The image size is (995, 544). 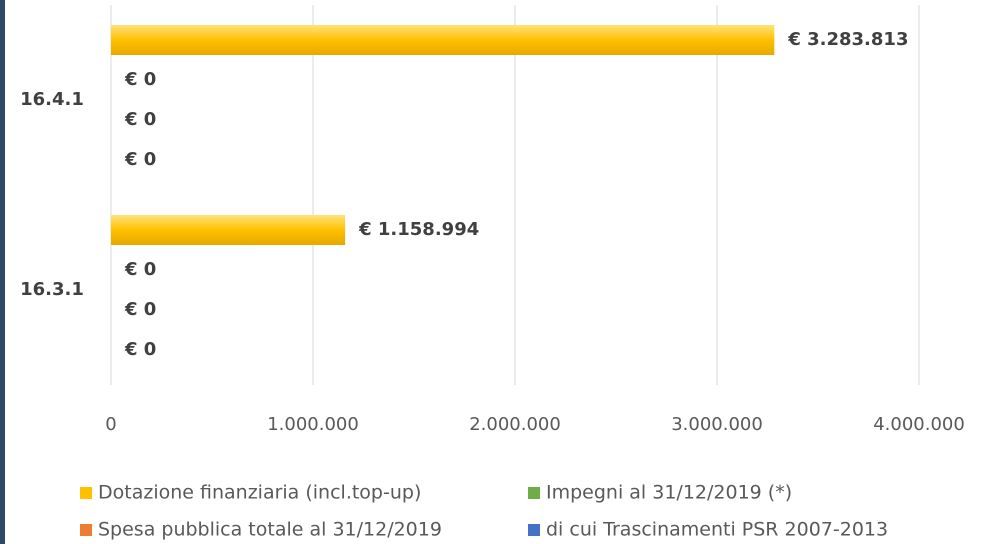 I want to click on category-label: 16.4.1, so click(x=52, y=99).